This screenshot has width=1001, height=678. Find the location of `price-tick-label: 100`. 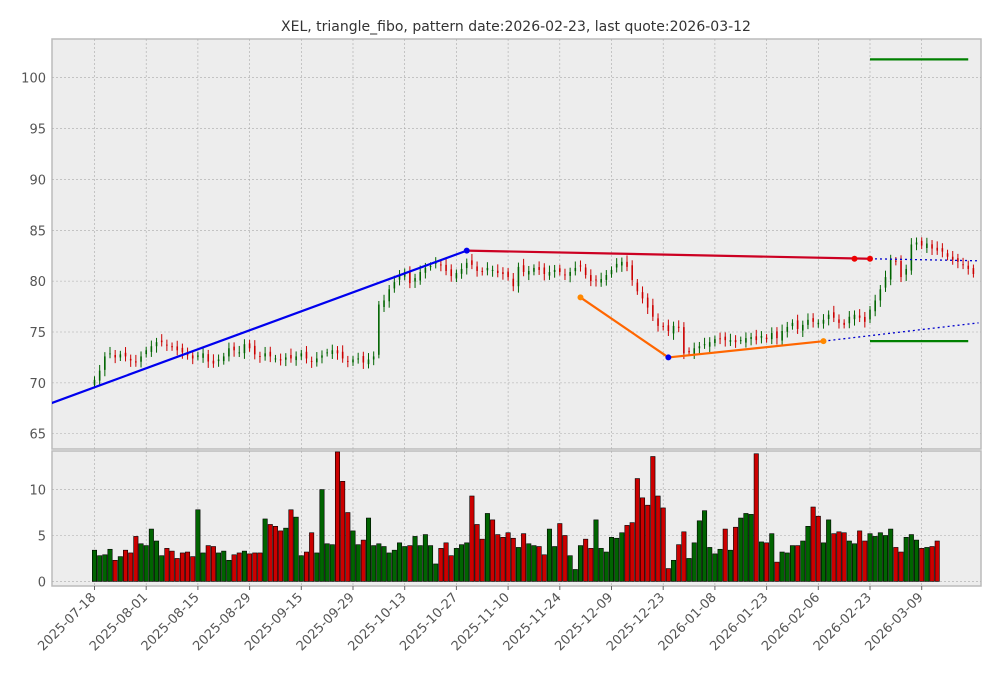

price-tick-label: 100 is located at coordinates (33, 79).